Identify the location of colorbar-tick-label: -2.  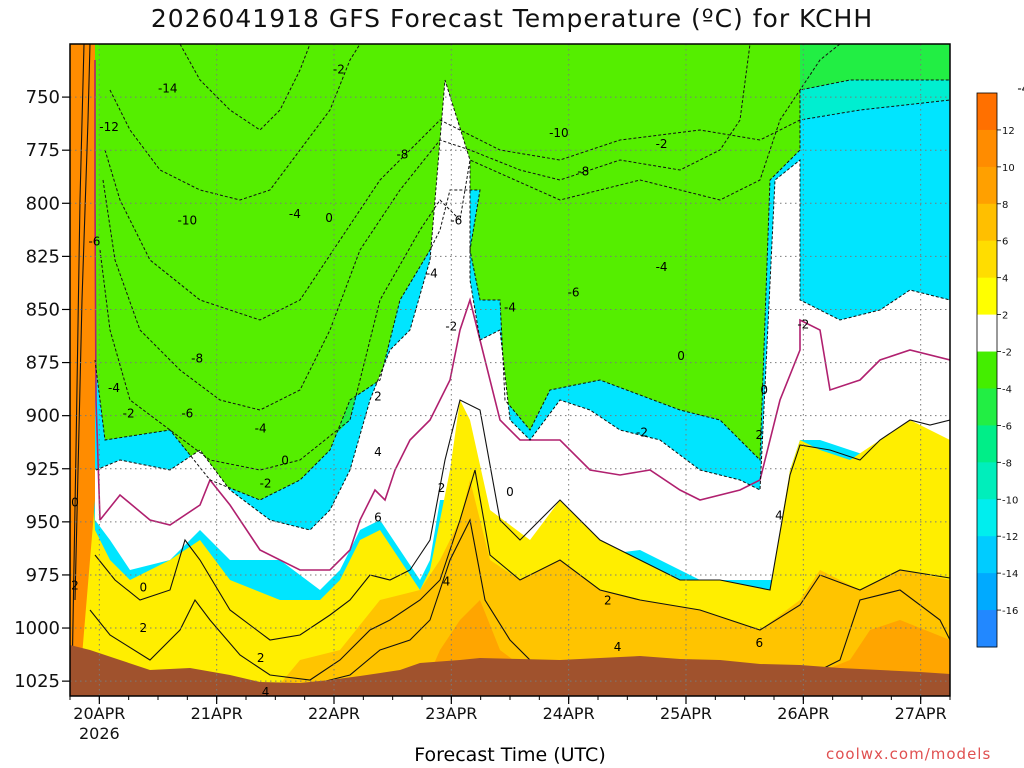
(1007, 353).